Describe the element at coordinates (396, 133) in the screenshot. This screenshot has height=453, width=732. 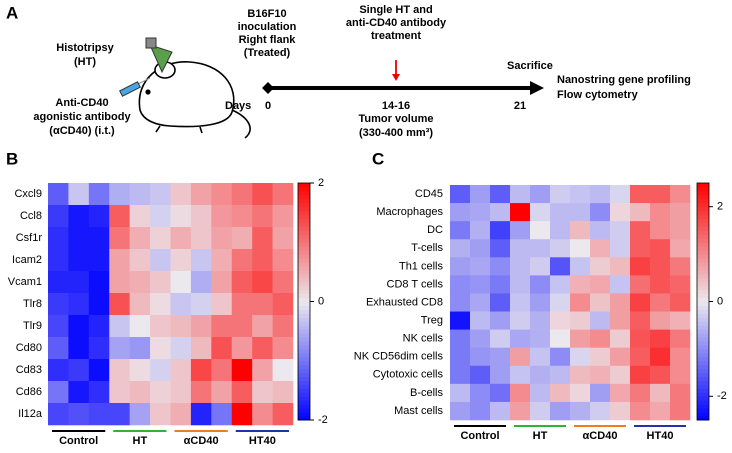
I see `tumor-volume-label: (330-400 mm³)` at that location.